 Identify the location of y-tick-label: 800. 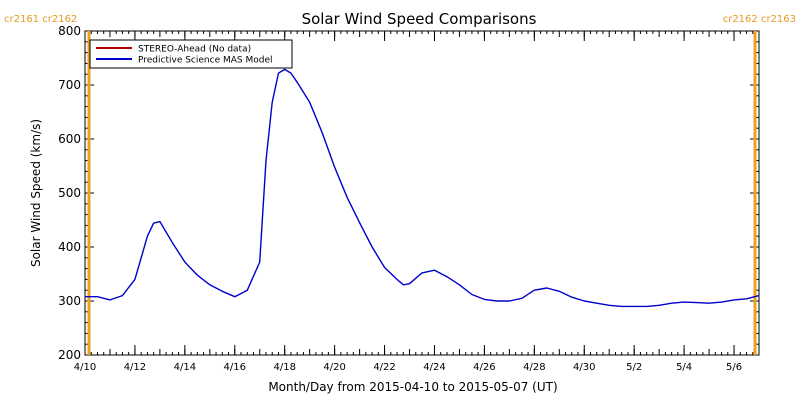
(69, 31).